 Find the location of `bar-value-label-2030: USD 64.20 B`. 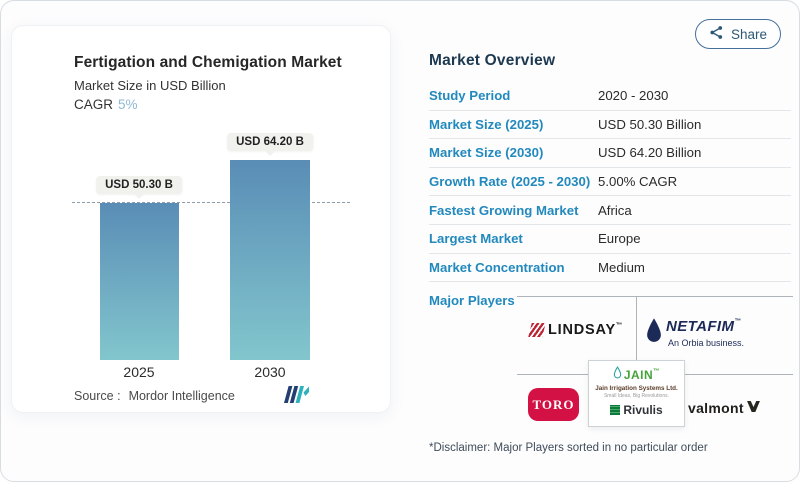

bar-value-label-2030: USD 64.20 B is located at coordinates (270, 142).